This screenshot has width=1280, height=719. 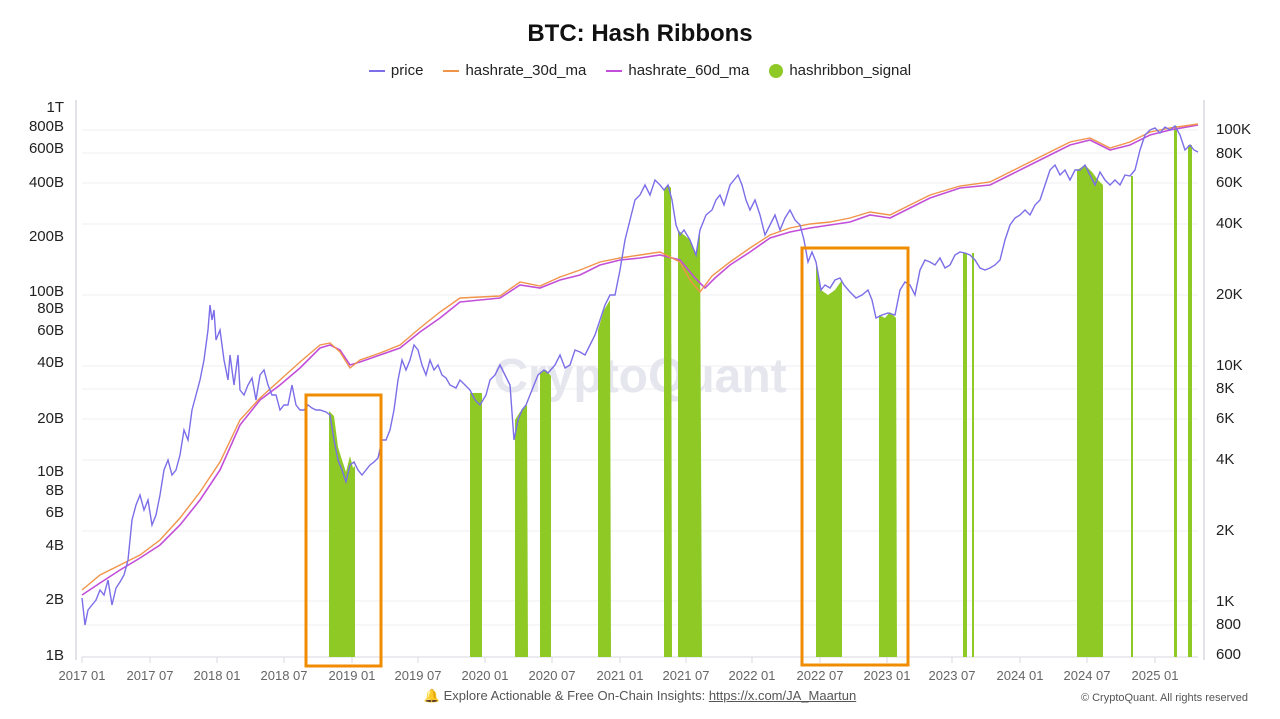 What do you see at coordinates (343, 530) in the screenshot?
I see `highlight-box-2018` at bounding box center [343, 530].